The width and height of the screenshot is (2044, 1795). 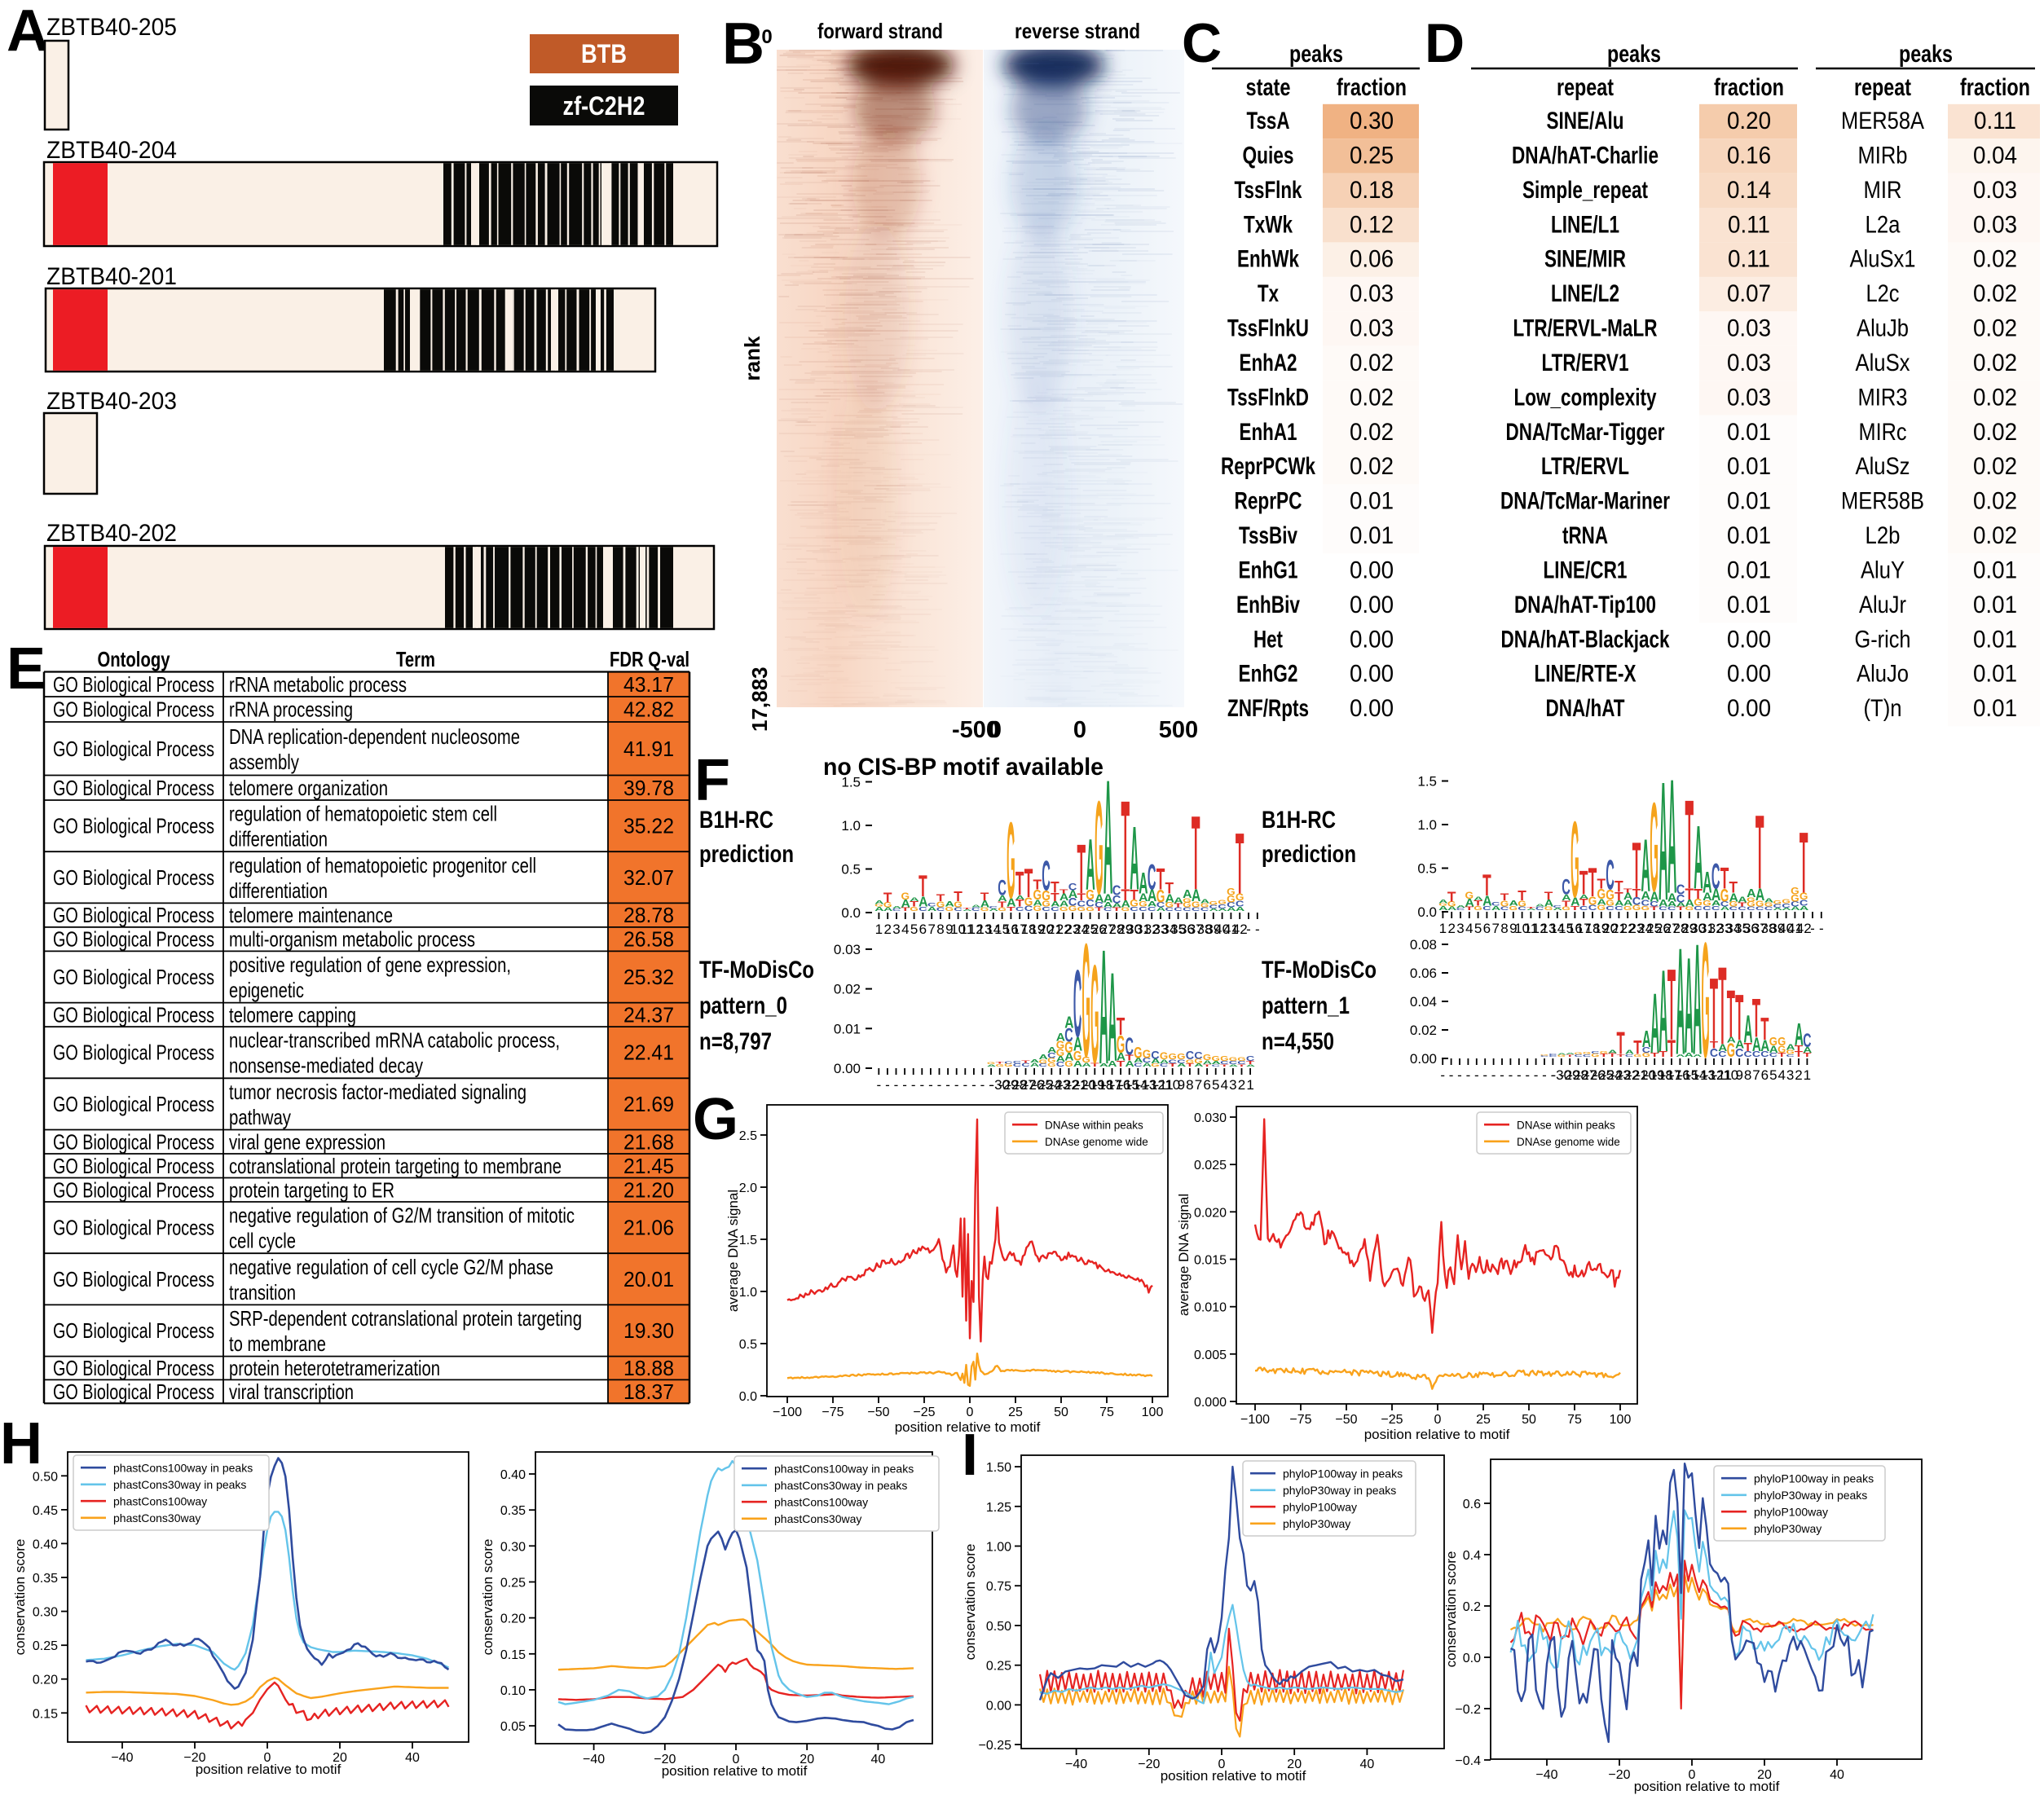 I want to click on svg-text: 16, so click(x=1575, y=929).